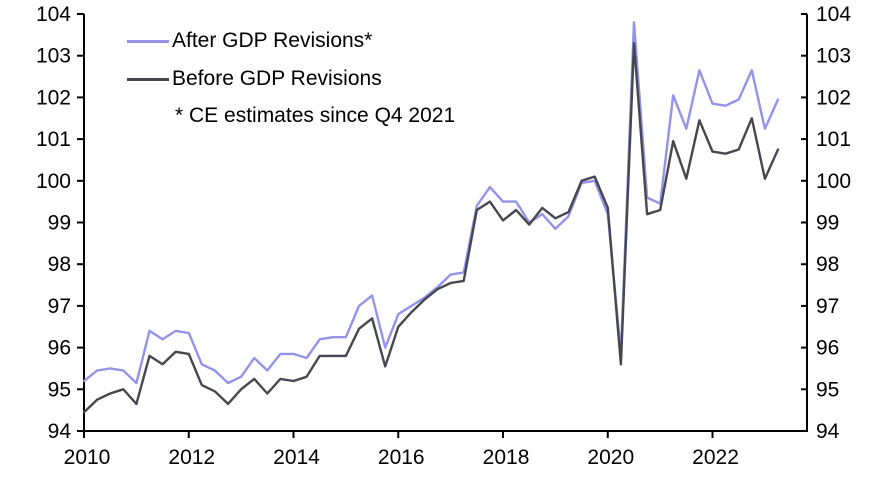 The image size is (878, 490). I want to click on x-axis-label: 2022, so click(715, 457).